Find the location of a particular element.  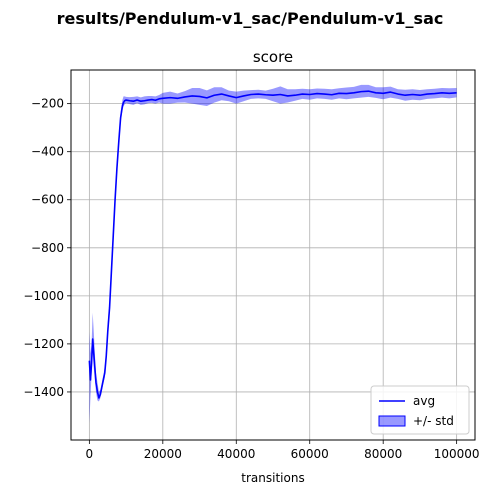

x-tick-label: 40000 is located at coordinates (236, 454).